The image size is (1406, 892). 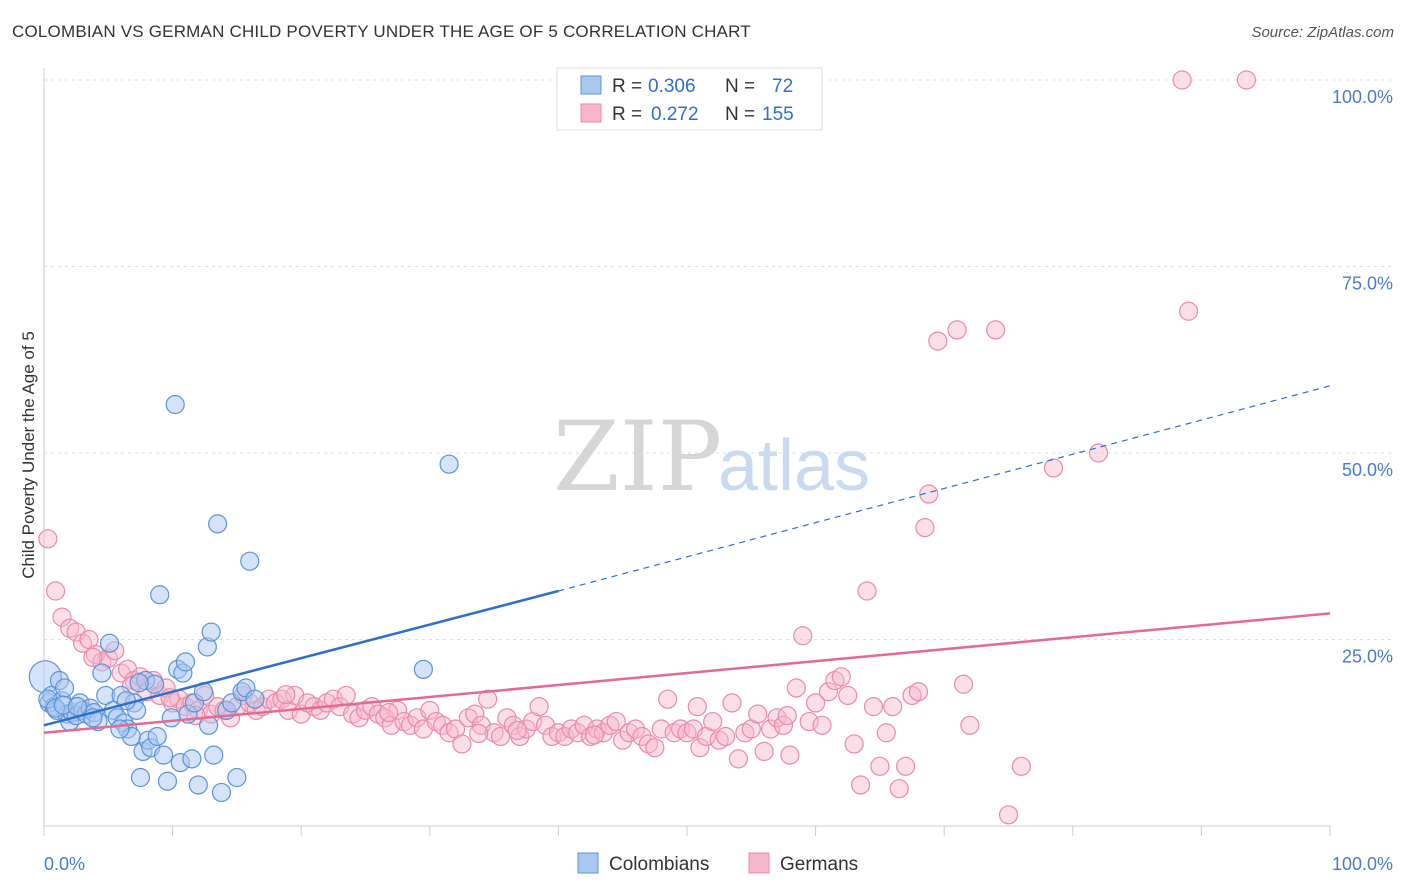 What do you see at coordinates (627, 114) in the screenshot?
I see `legend-r-label-2: R =` at bounding box center [627, 114].